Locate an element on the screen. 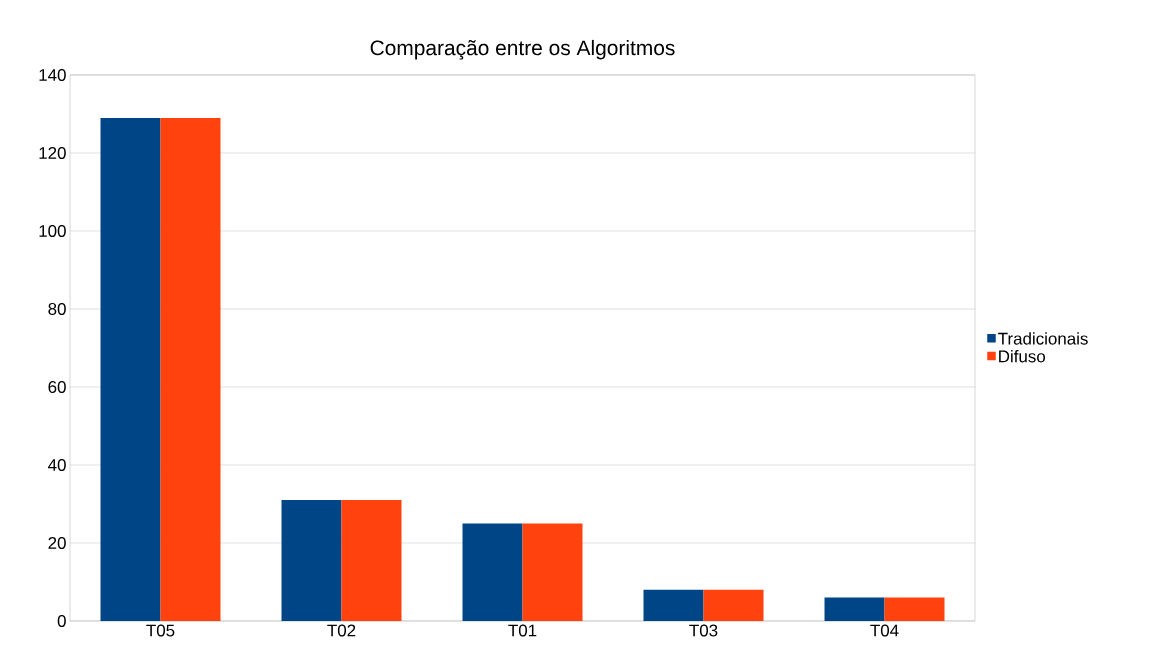  y-tick-label: 120 is located at coordinates (52, 152).